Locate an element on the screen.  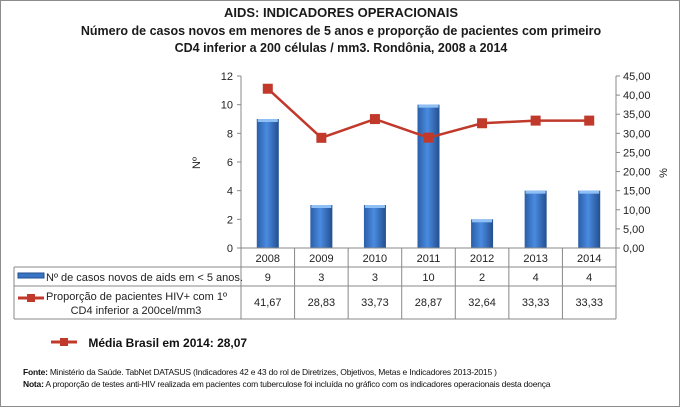
chart-title: AIDS: INDICADORES OPERACIONAIS is located at coordinates (341, 12).